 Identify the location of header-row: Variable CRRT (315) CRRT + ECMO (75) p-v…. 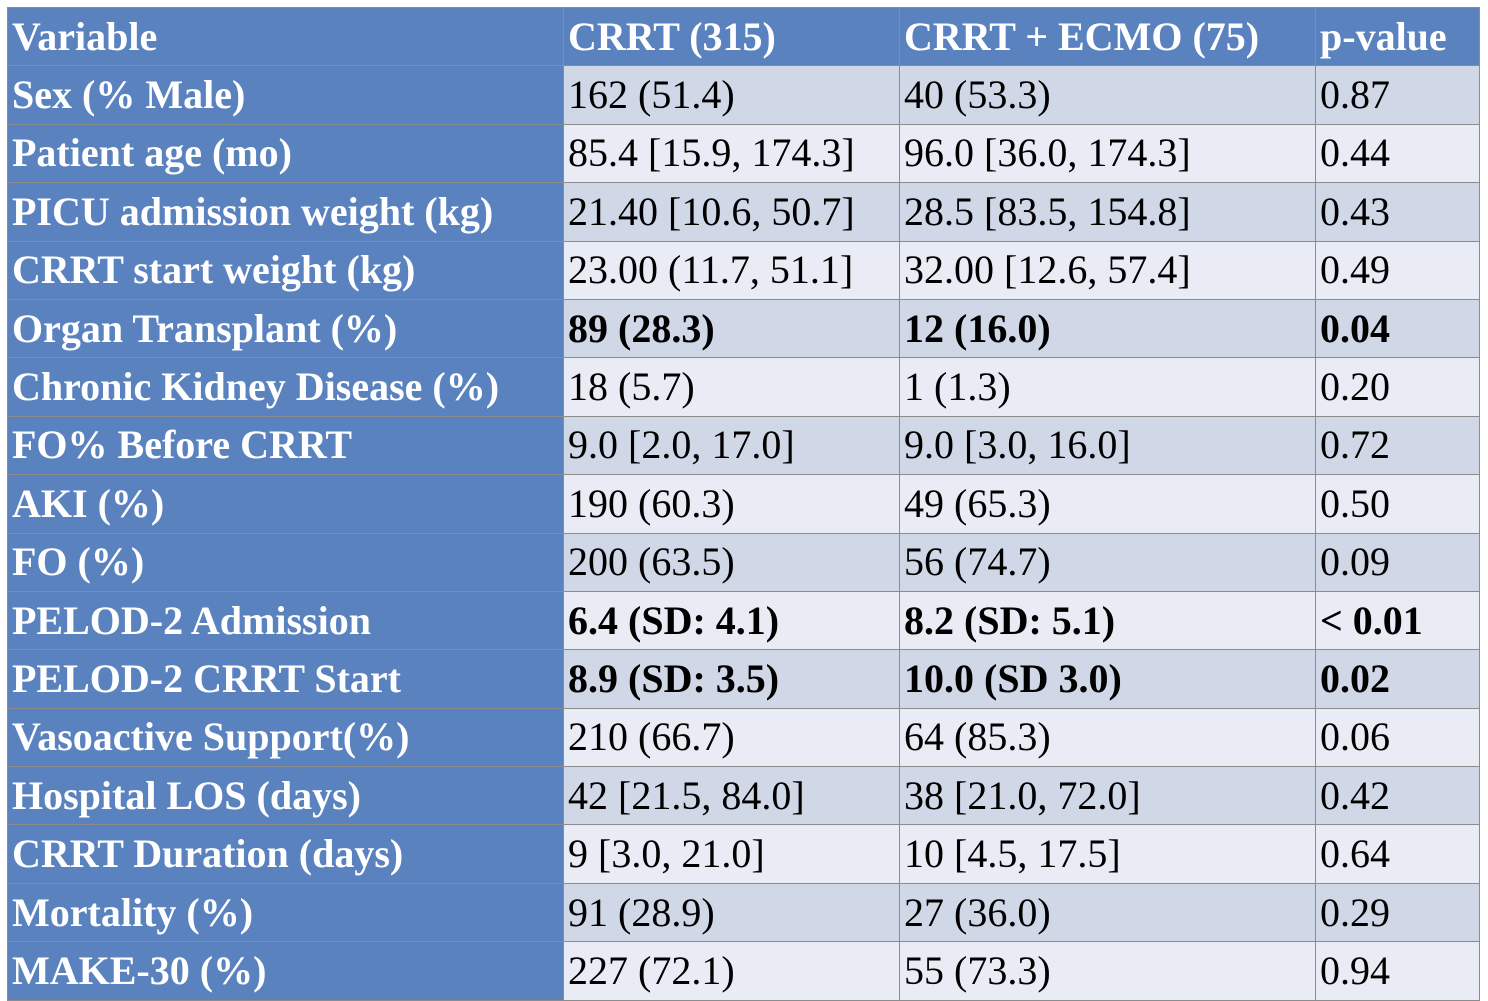
(743, 36).